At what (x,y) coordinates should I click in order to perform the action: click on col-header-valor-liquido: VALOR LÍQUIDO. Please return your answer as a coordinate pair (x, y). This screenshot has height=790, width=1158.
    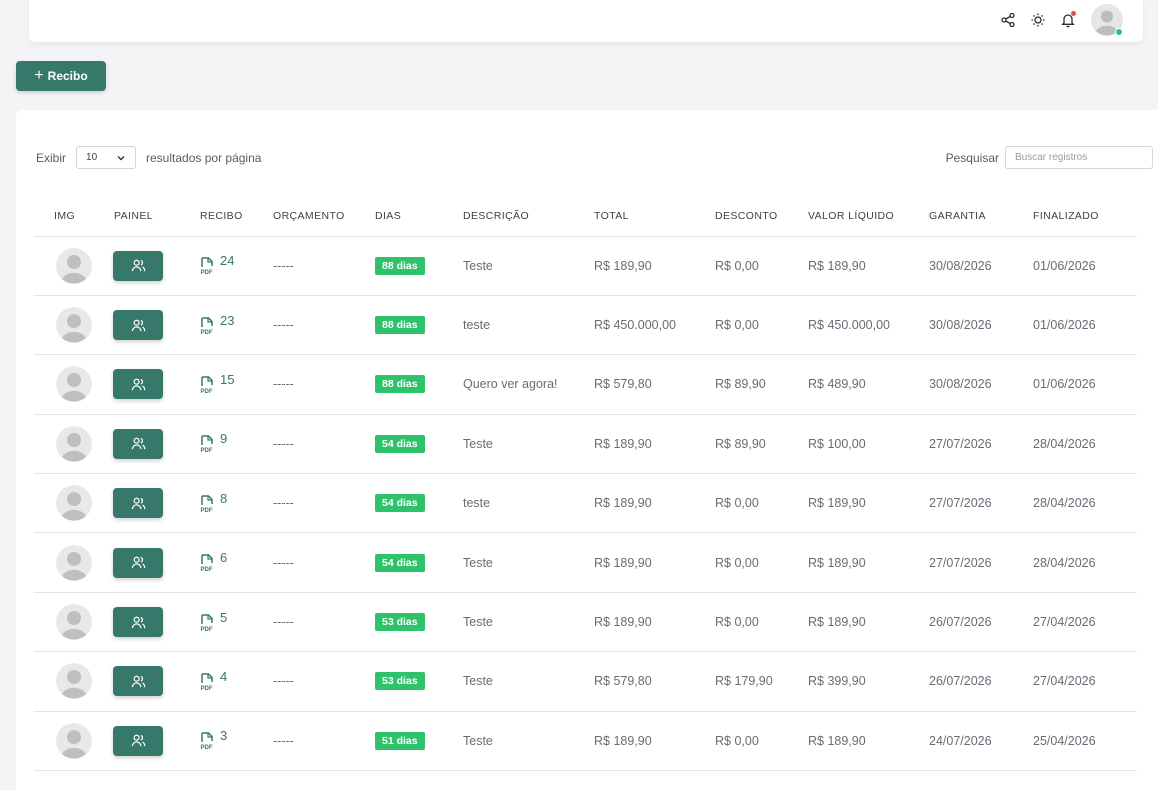
    Looking at the image, I should click on (868, 216).